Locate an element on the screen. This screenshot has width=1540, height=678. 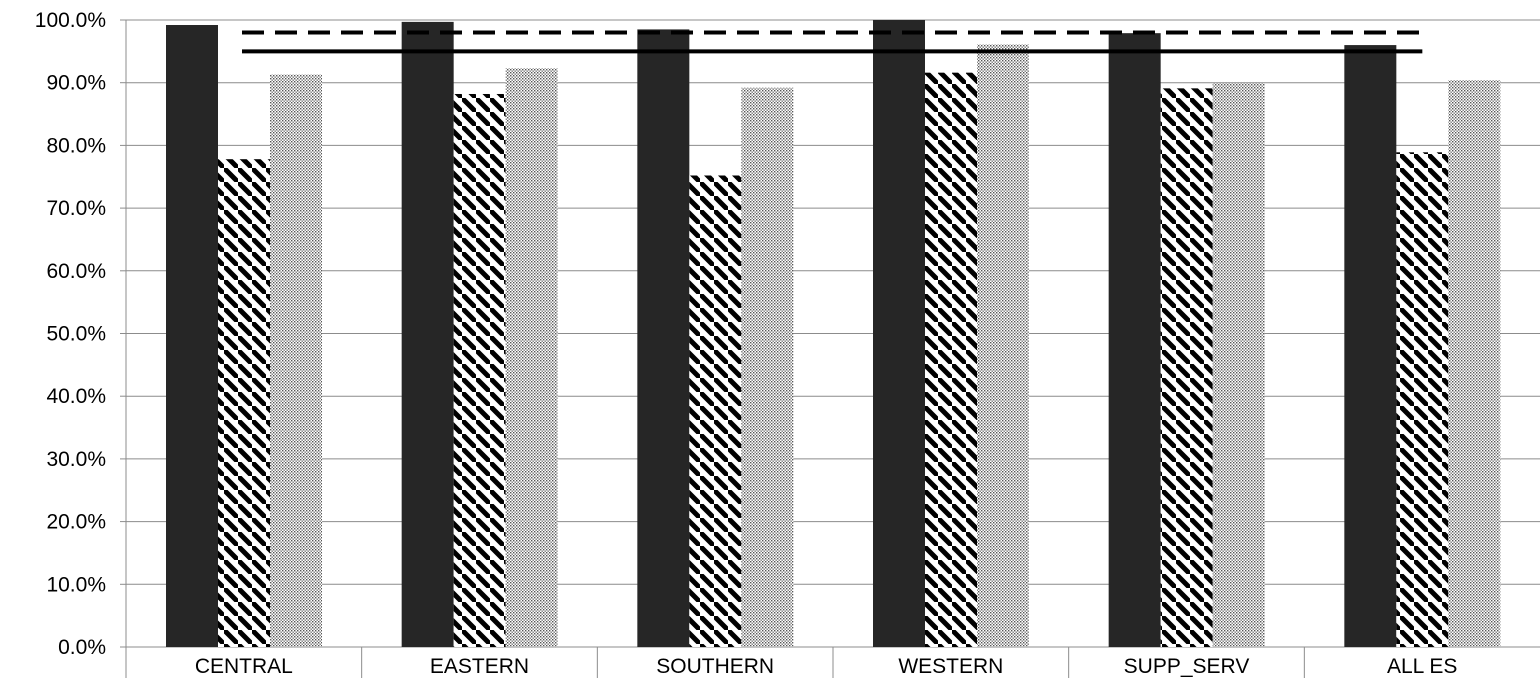
y-tick-label: 90.0% is located at coordinates (76, 83).